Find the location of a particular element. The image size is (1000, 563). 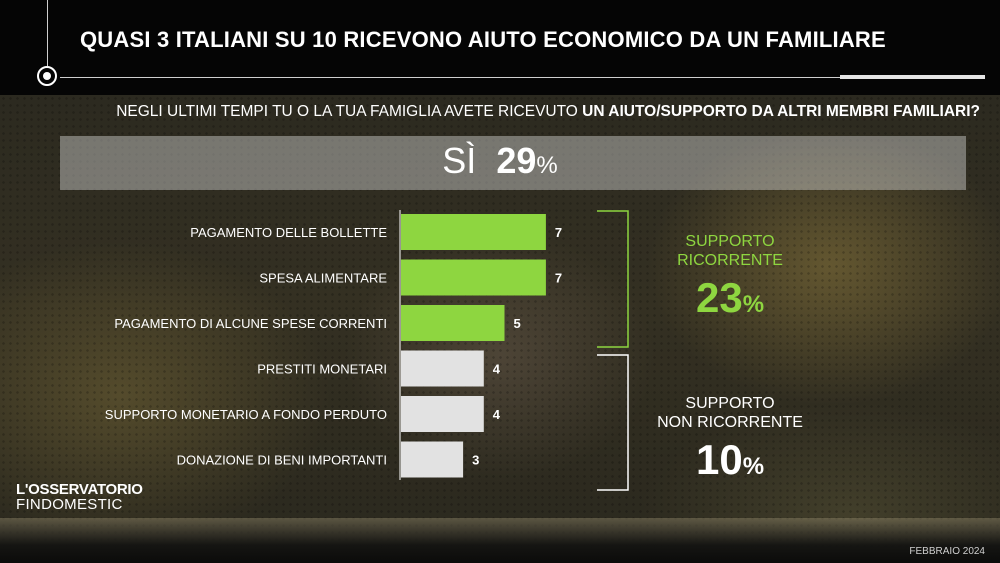

value-label-2: 7 is located at coordinates (558, 278).